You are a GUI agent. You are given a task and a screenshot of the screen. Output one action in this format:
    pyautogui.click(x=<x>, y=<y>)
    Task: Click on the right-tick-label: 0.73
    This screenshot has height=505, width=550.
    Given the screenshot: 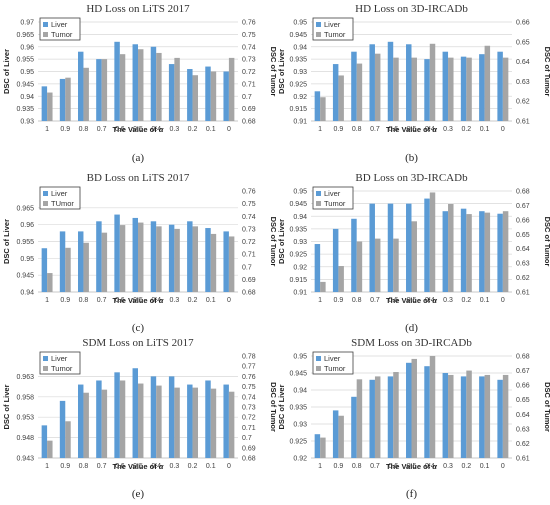 What is the action you would take?
    pyautogui.click(x=249, y=60)
    